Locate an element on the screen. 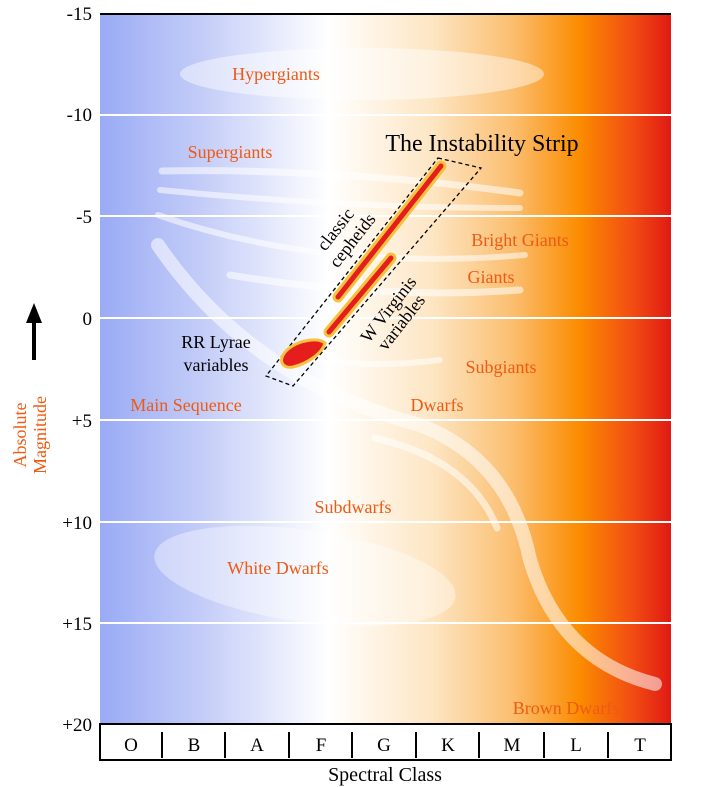 The height and width of the screenshot is (787, 724). y-tick-label: 0 is located at coordinates (88, 319).